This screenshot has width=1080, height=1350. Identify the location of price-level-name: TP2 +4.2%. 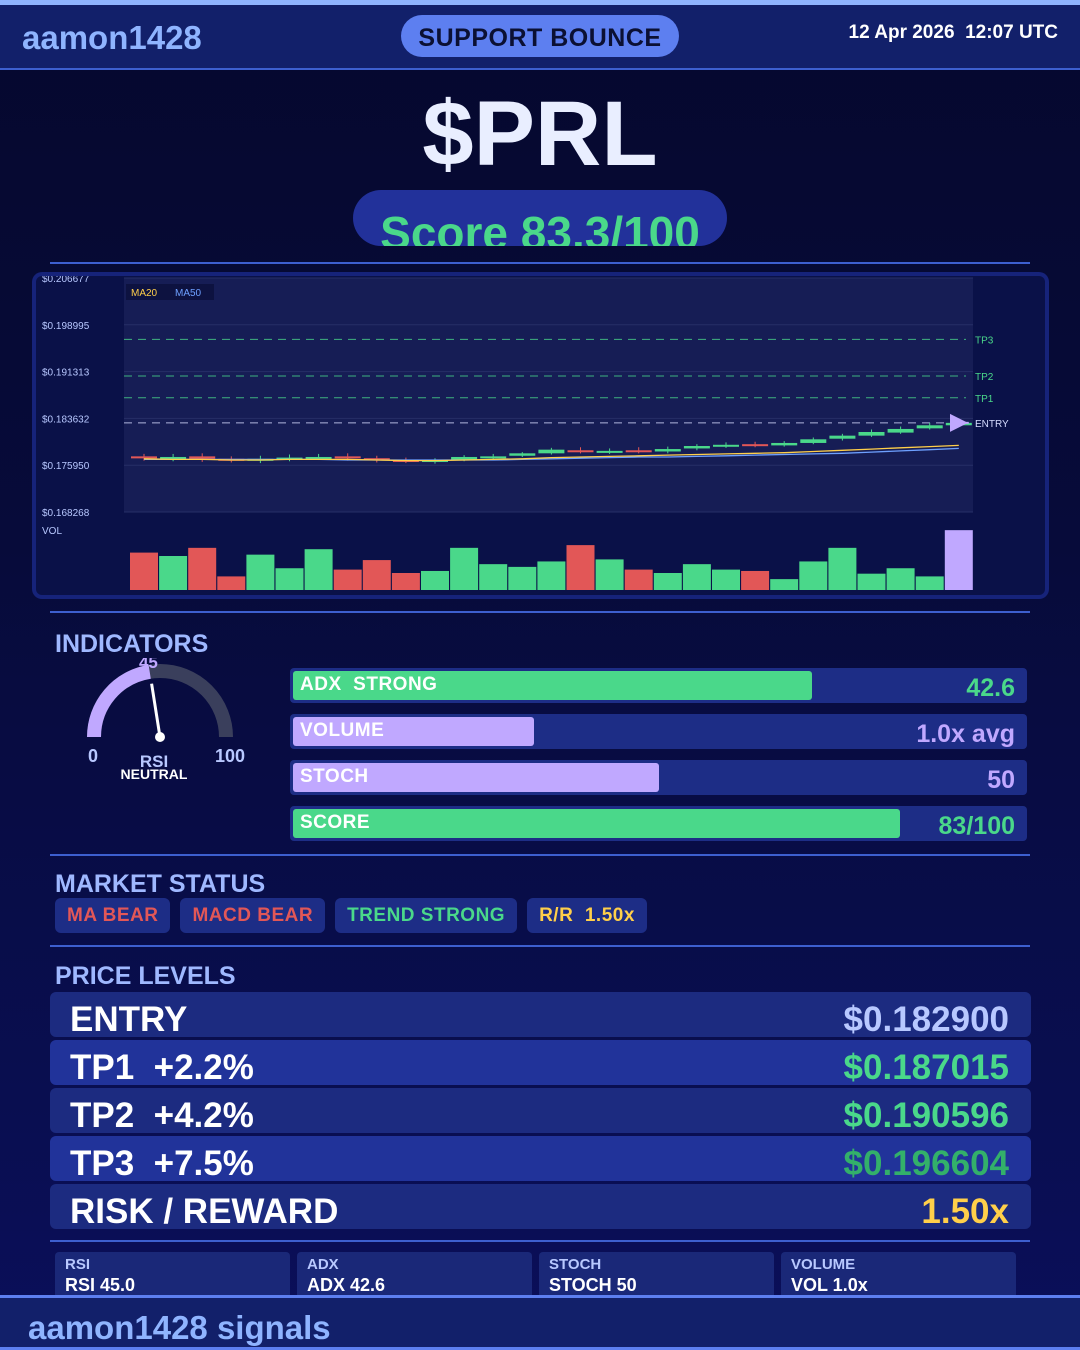
(162, 1115).